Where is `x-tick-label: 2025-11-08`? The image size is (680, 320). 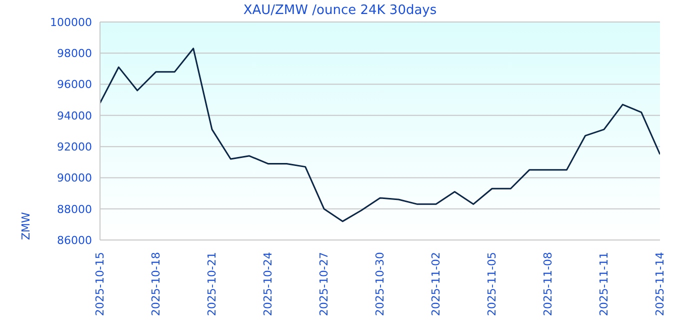 x-tick-label: 2025-11-08 is located at coordinates (548, 284).